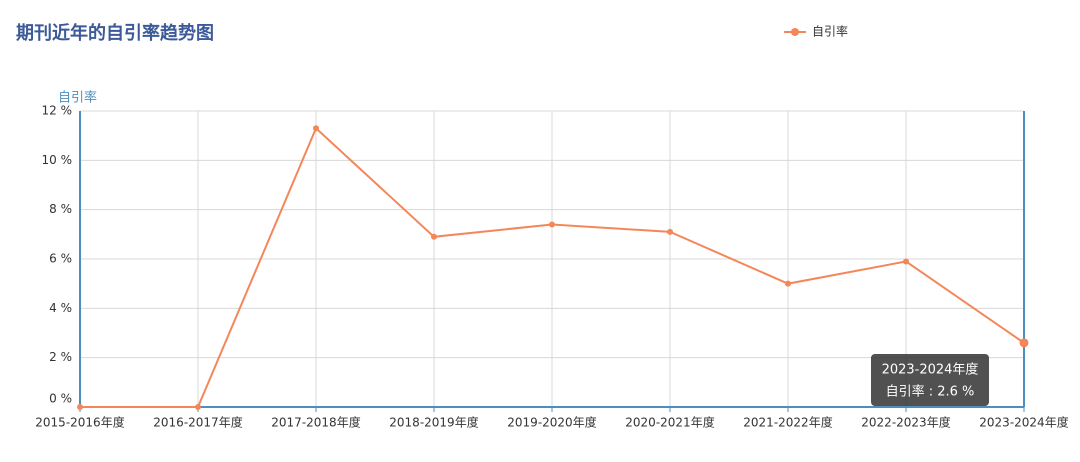 This screenshot has height=462, width=1080. What do you see at coordinates (60, 259) in the screenshot?
I see `y-tick-label: 6 %` at bounding box center [60, 259].